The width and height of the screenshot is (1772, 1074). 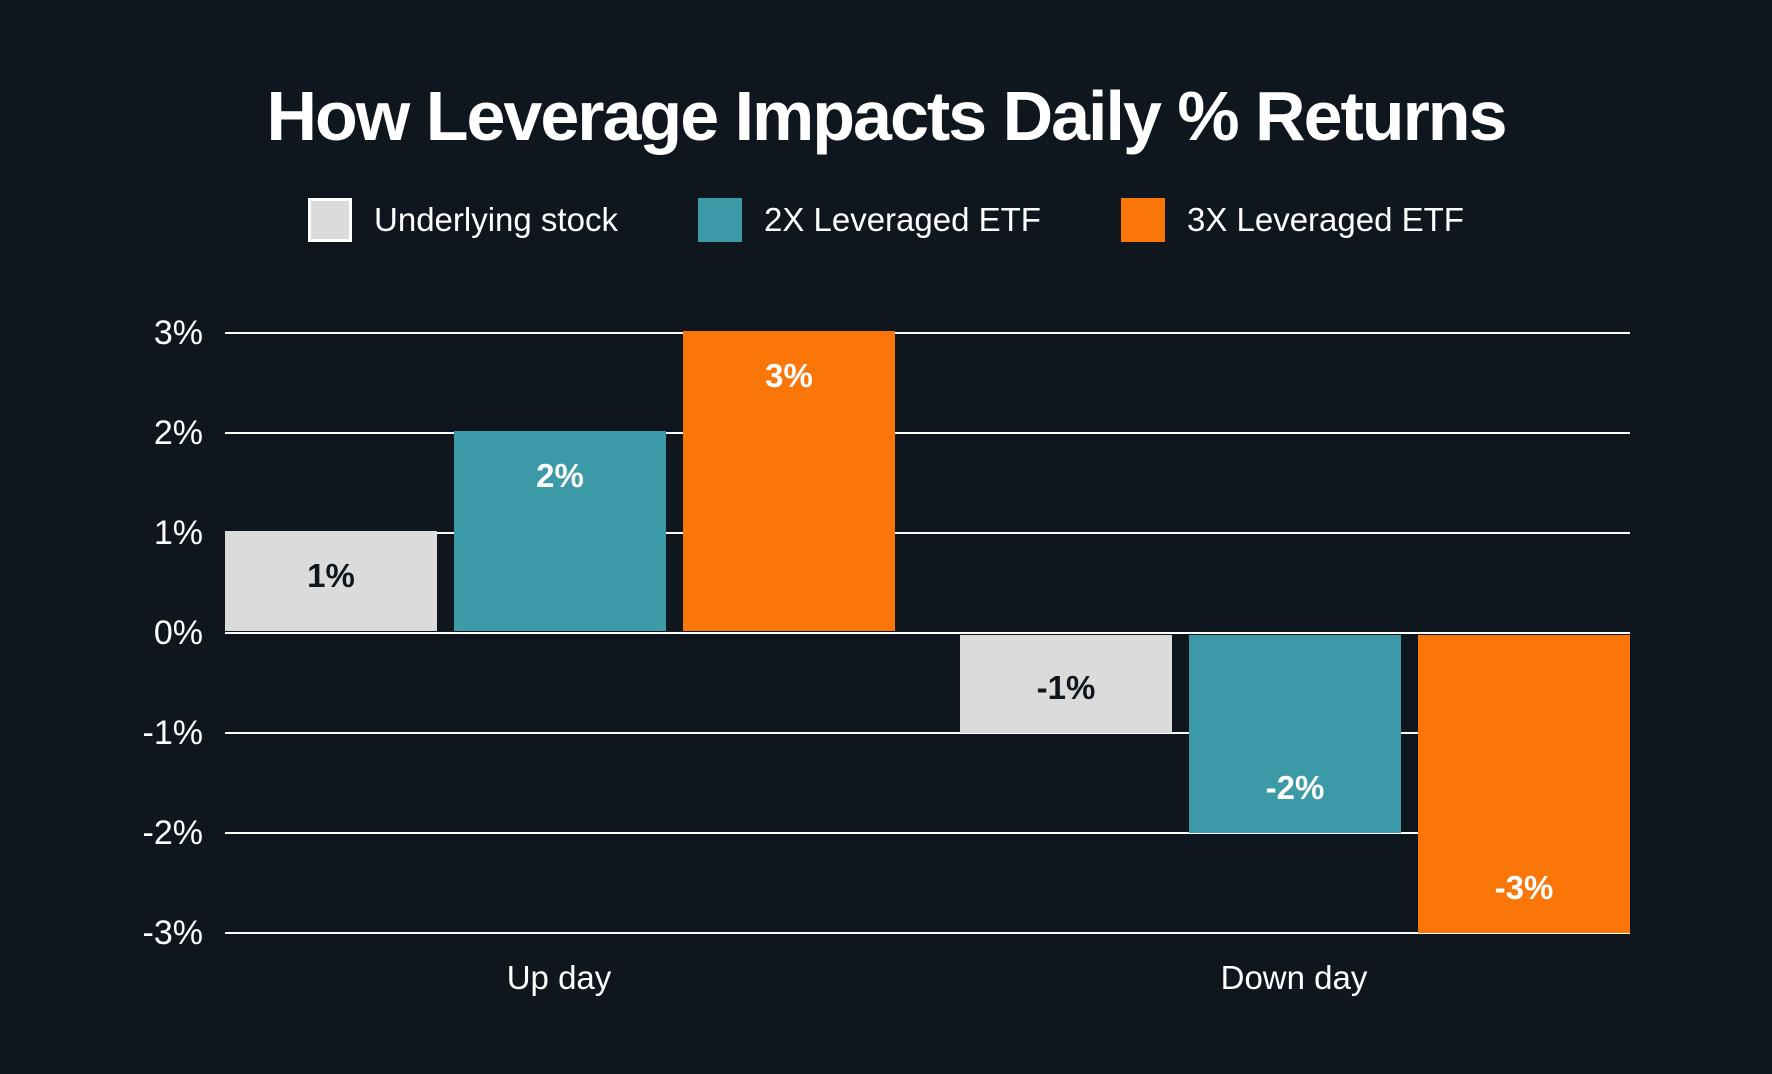 What do you see at coordinates (172, 833) in the screenshot?
I see `y-tick-label: -2%` at bounding box center [172, 833].